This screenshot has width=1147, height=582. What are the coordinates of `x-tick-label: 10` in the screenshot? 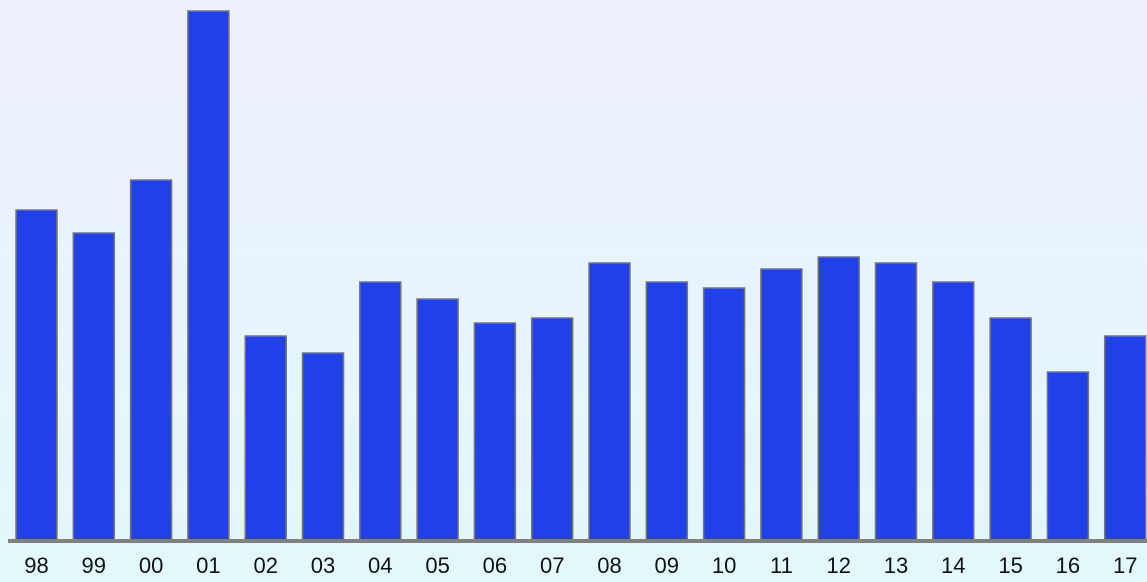 It's located at (724, 565).